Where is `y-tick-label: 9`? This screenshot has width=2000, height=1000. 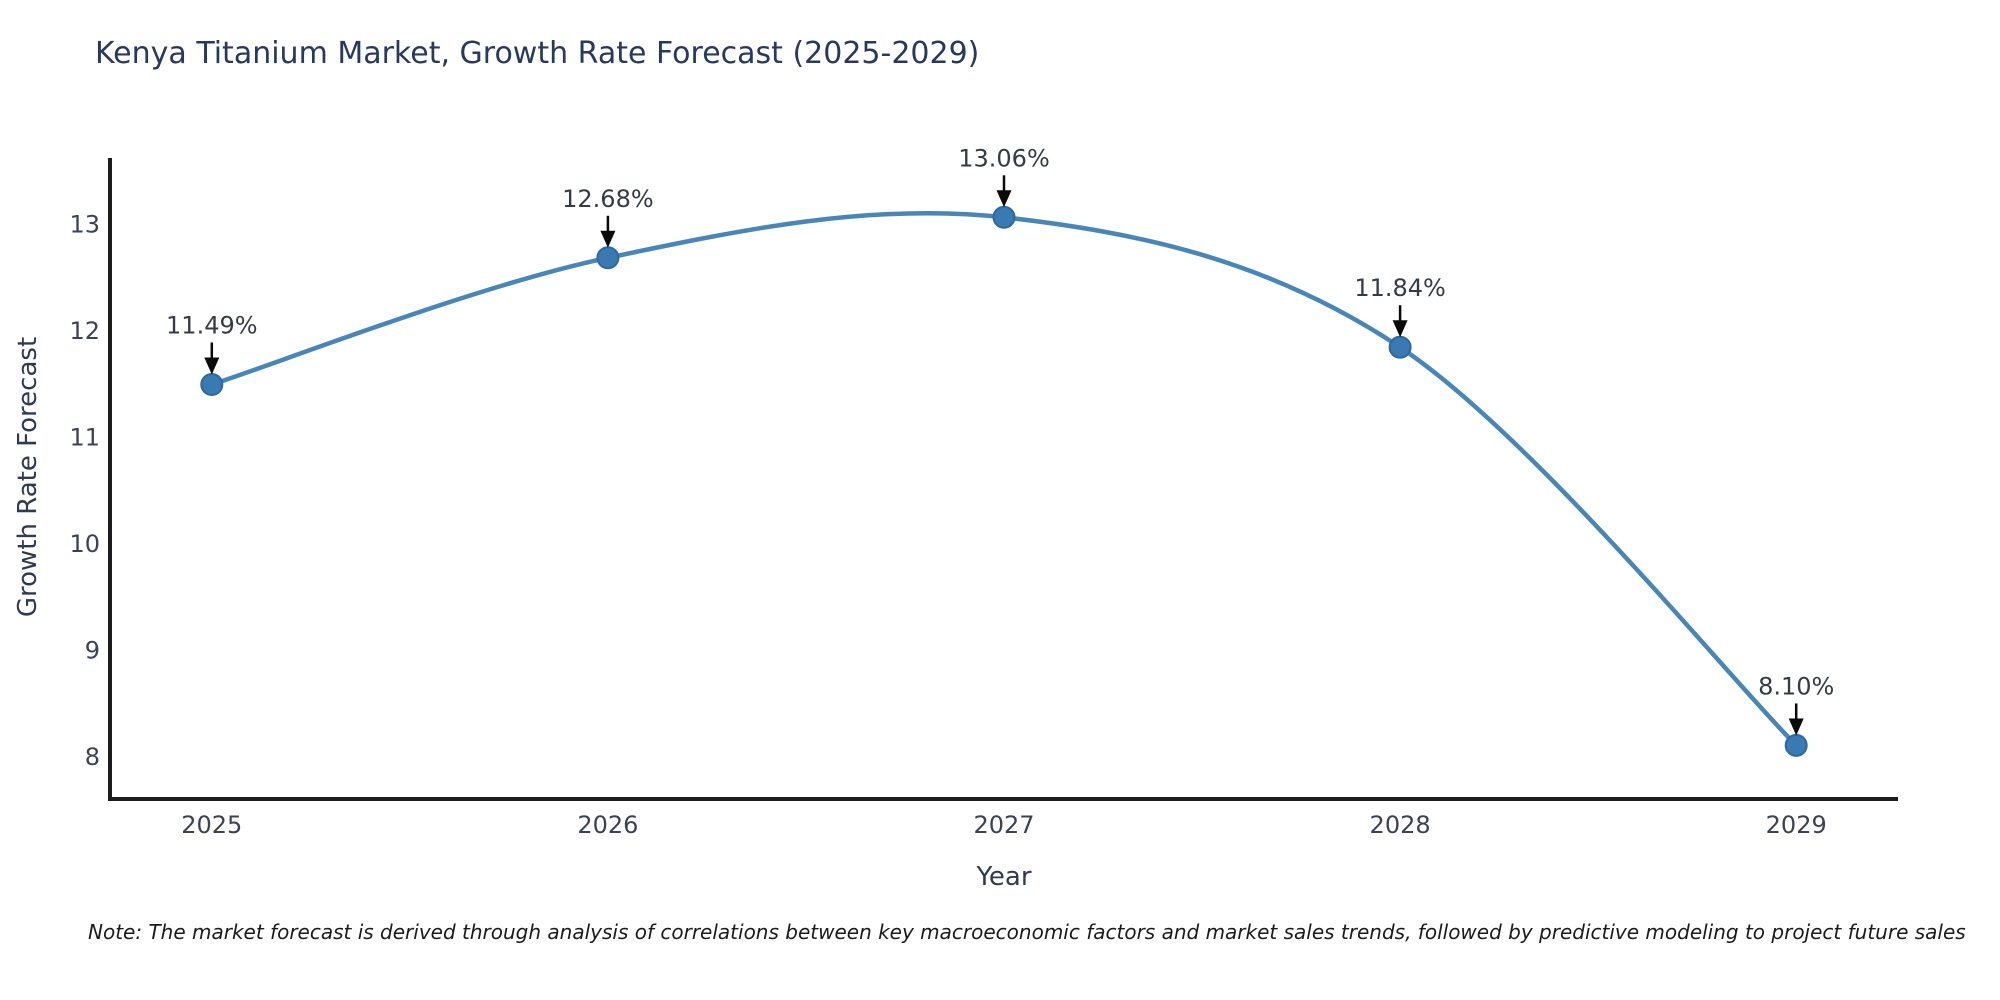
y-tick-label: 9 is located at coordinates (92, 651).